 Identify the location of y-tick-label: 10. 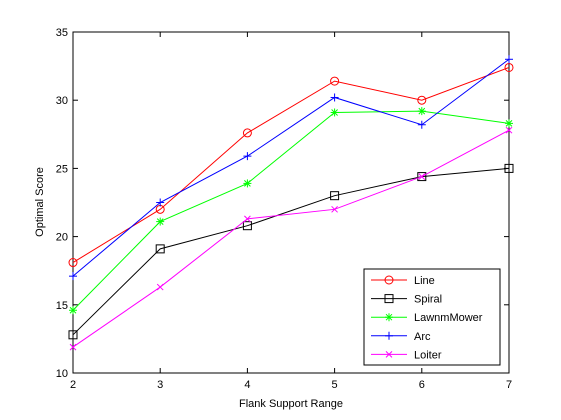
(62, 374).